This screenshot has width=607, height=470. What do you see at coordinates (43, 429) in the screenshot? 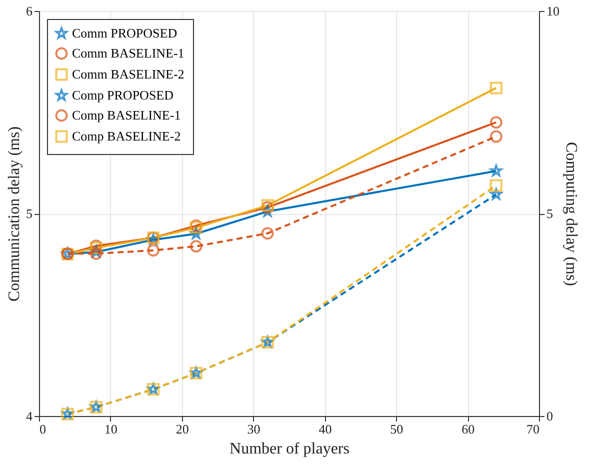
I see `x-tick-label: 0` at bounding box center [43, 429].